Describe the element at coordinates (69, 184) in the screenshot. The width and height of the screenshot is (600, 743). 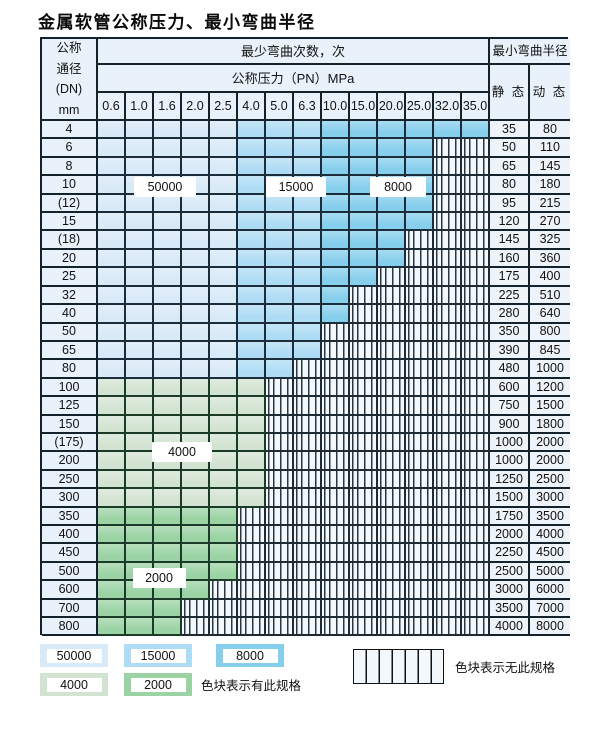
I see `cell-text: 10` at that location.